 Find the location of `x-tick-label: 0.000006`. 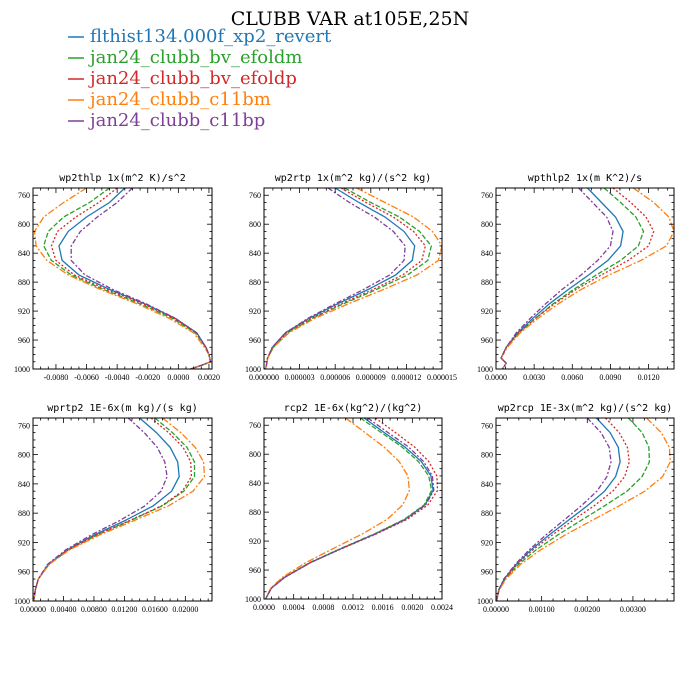

x-tick-label: 0.000006 is located at coordinates (335, 377).